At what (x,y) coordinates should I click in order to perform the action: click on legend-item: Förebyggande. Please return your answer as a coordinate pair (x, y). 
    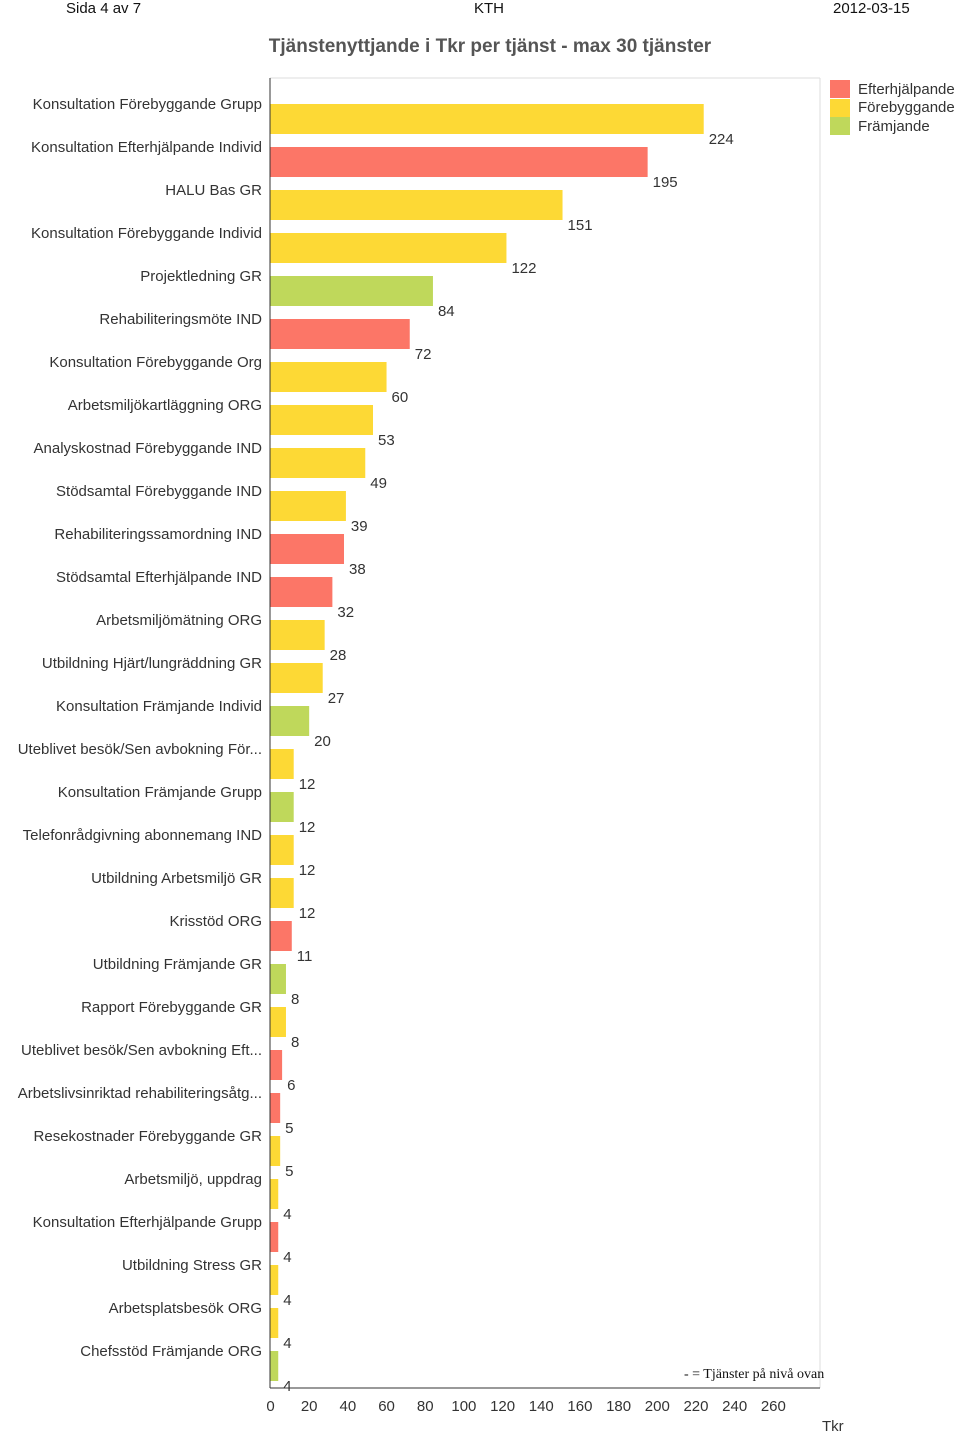
    Looking at the image, I should click on (892, 108).